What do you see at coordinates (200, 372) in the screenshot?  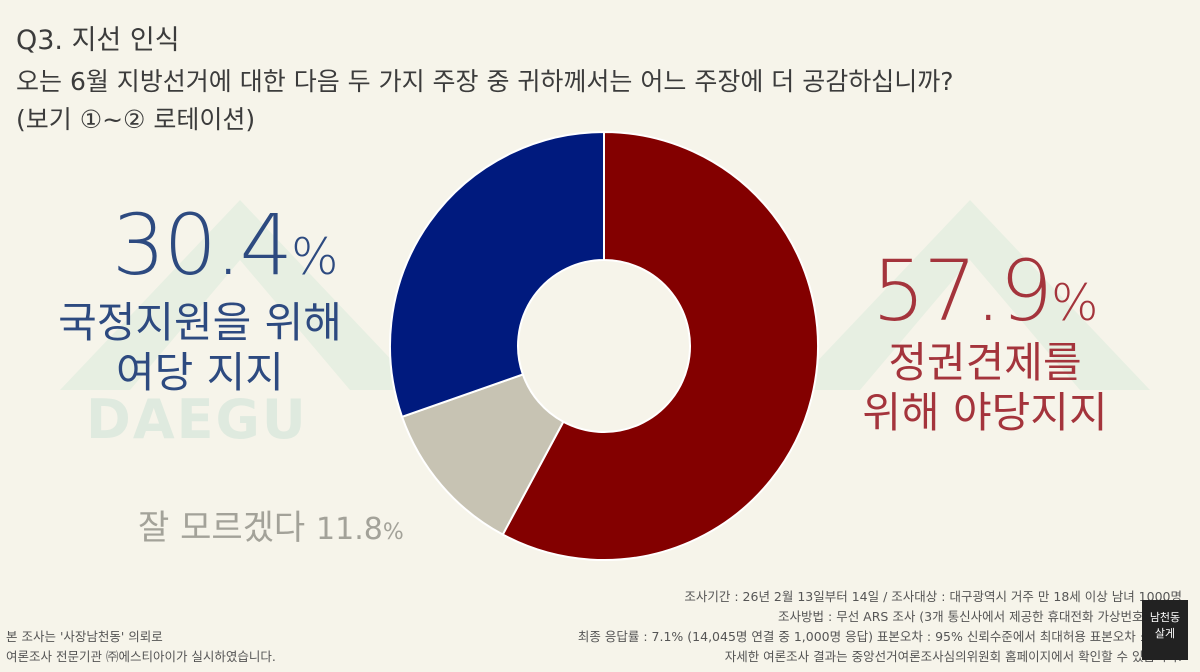 I see `ruling-label-line2: 여당 지지` at bounding box center [200, 372].